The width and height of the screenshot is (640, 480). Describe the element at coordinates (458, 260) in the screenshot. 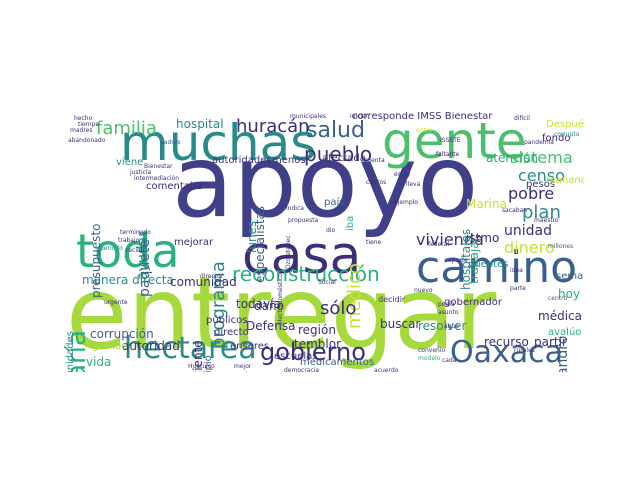

I see `cloud-word: aporte` at that location.